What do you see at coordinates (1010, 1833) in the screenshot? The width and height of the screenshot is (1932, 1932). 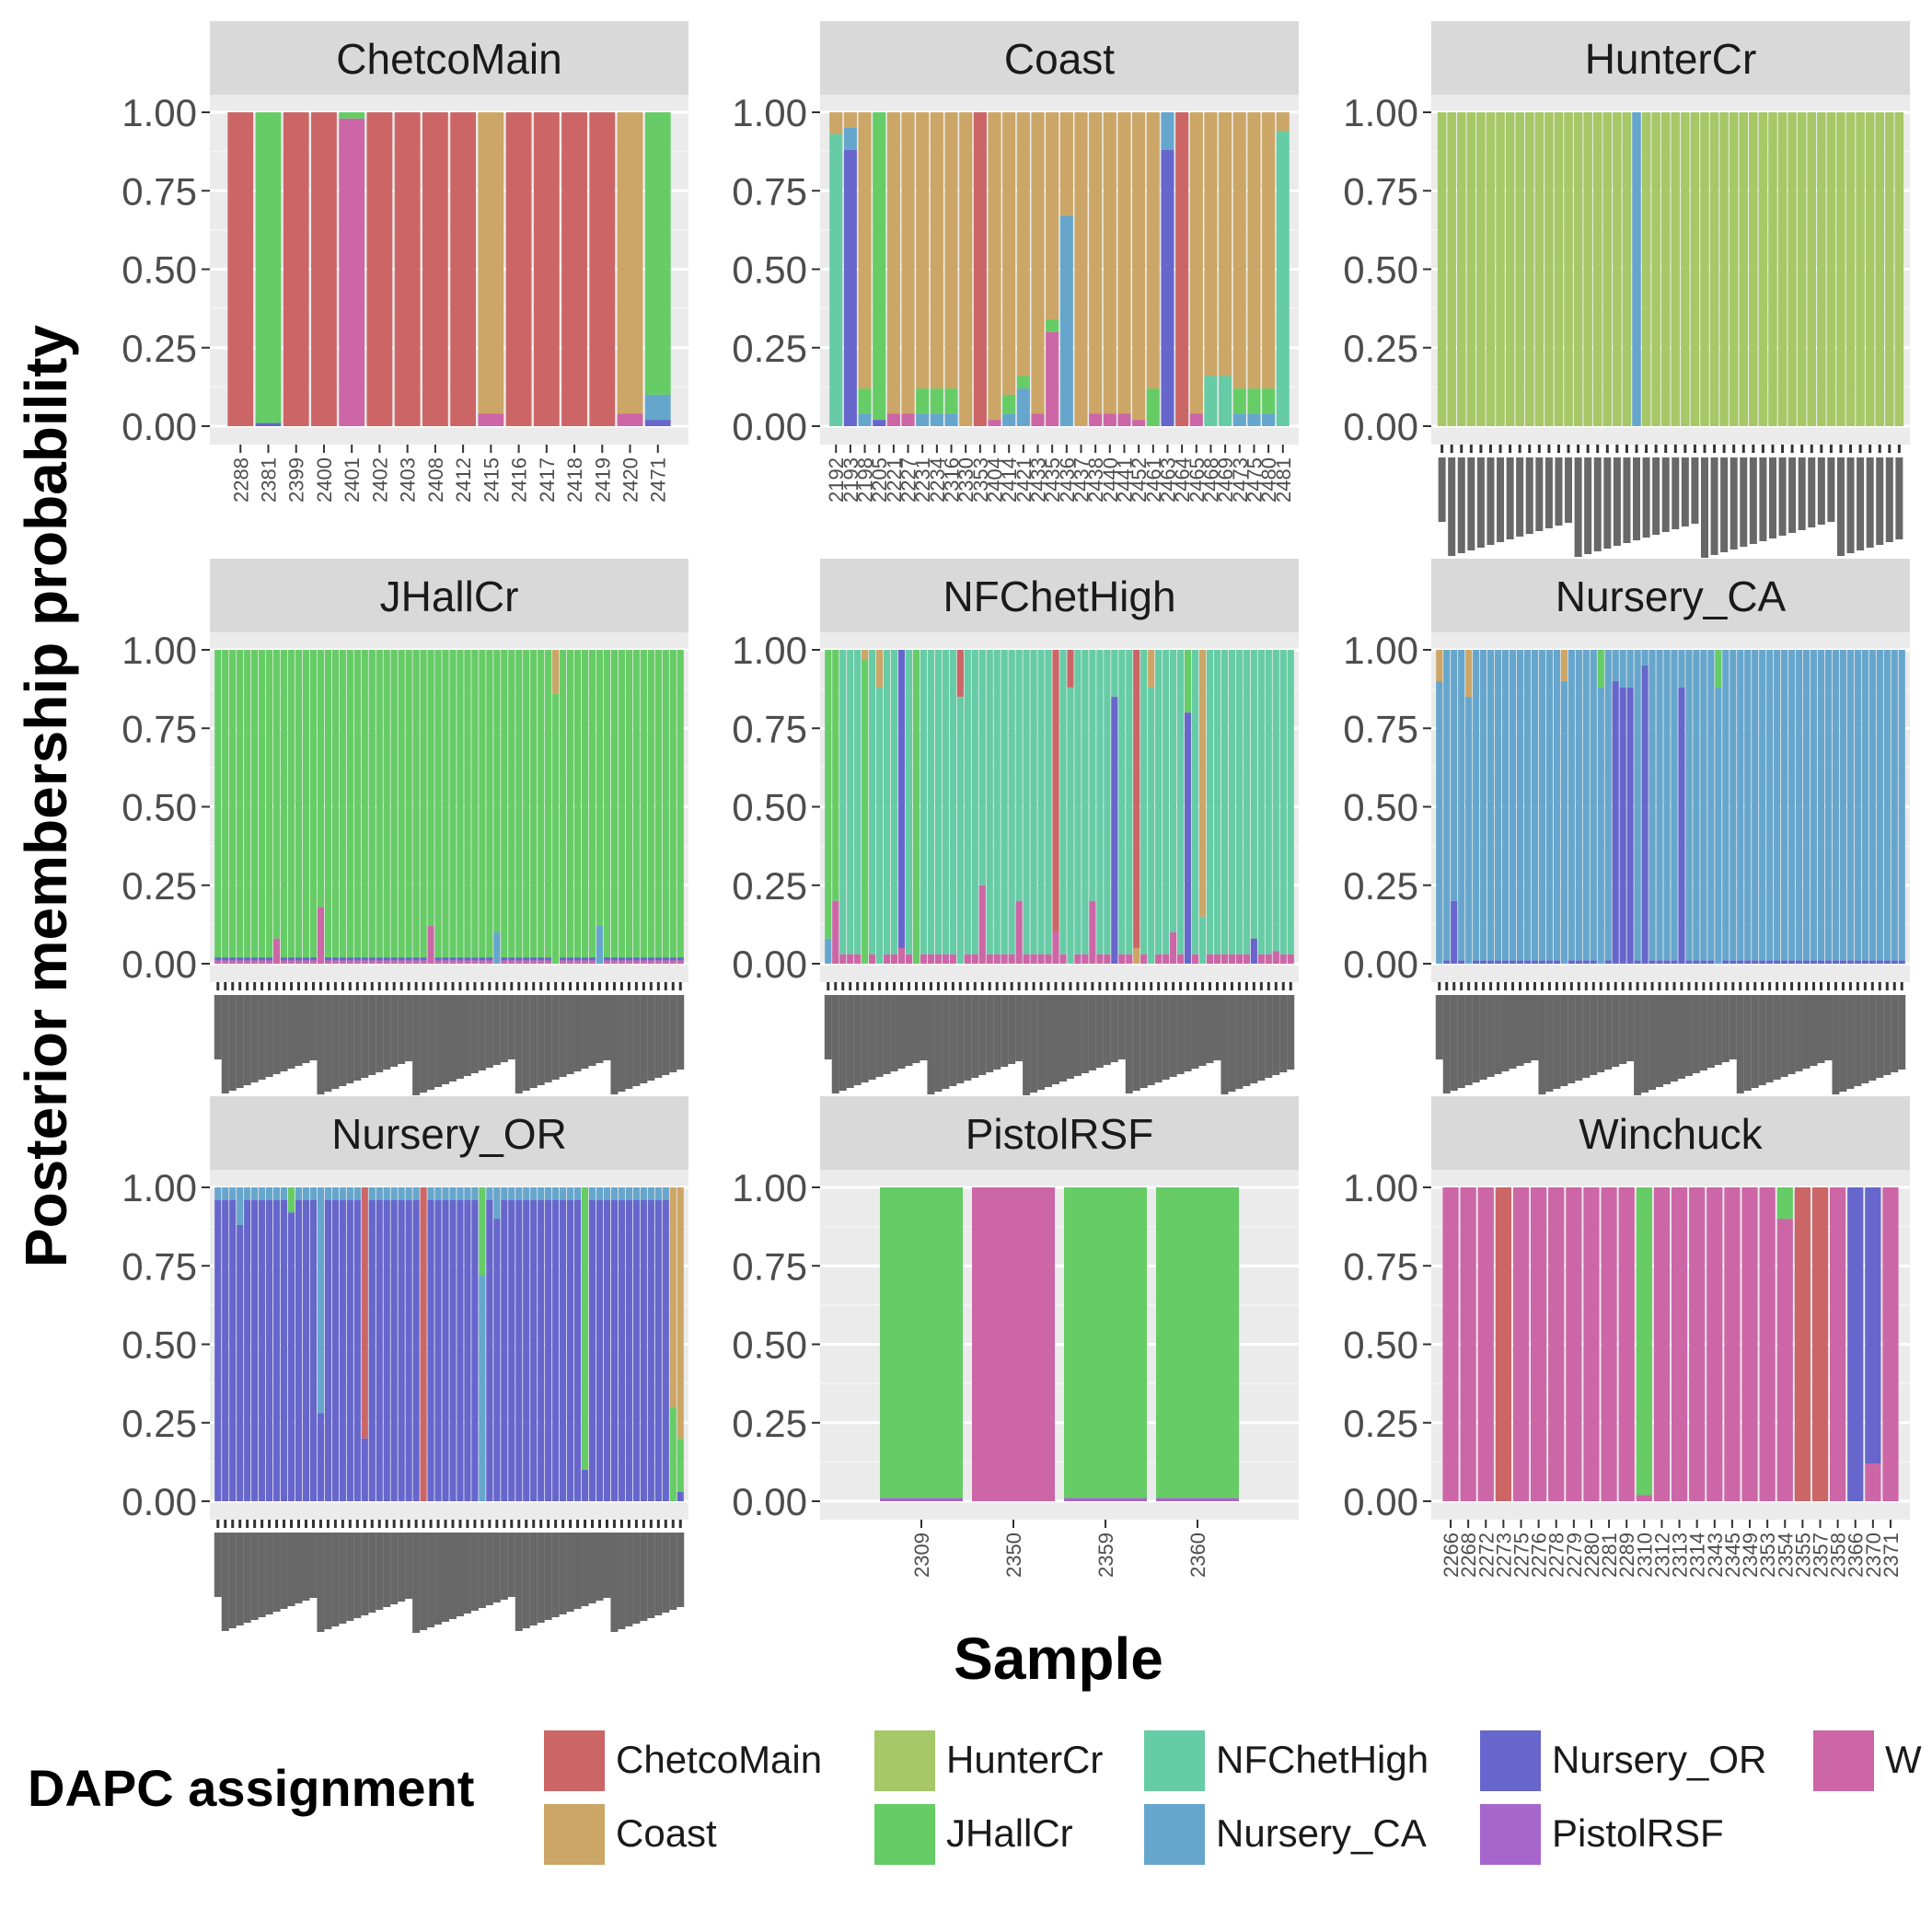 I see `legend-label: JHallCr` at bounding box center [1010, 1833].